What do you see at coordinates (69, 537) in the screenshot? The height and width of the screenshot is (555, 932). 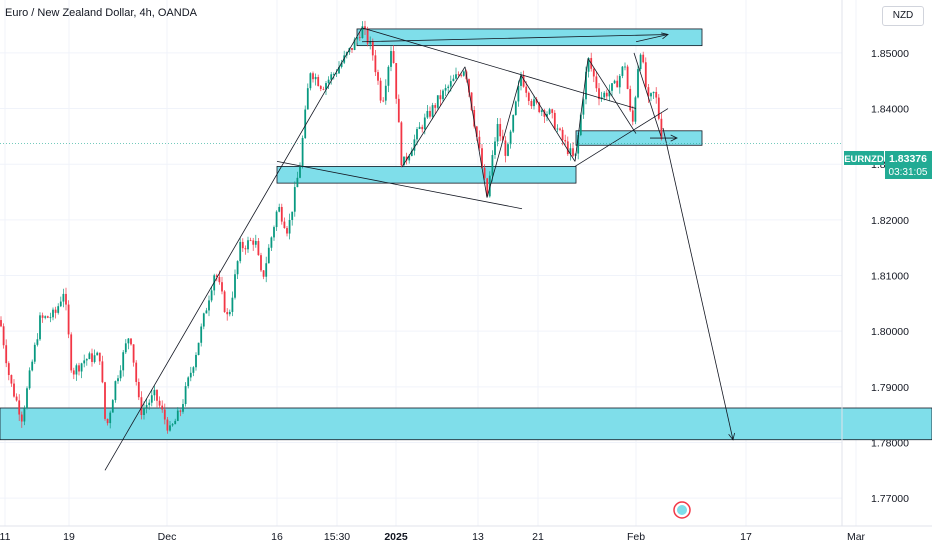 I see `x-tick-label: 19` at bounding box center [69, 537].